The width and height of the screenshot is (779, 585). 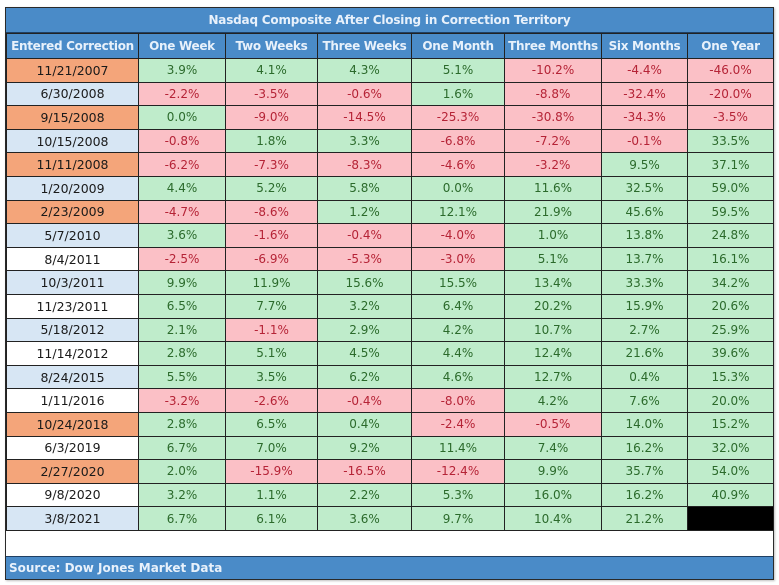 I want to click on return-cell: 7.0%, so click(x=271, y=448).